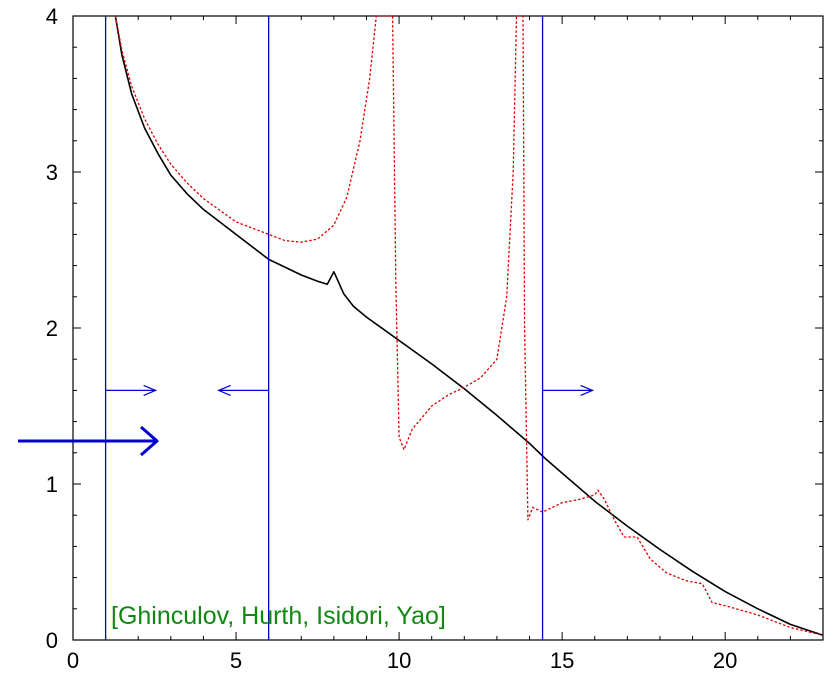 The image size is (833, 676). What do you see at coordinates (278, 616) in the screenshot?
I see `reference-annotation: [Ghinculov, Hurth, Isidori, Yao]` at bounding box center [278, 616].